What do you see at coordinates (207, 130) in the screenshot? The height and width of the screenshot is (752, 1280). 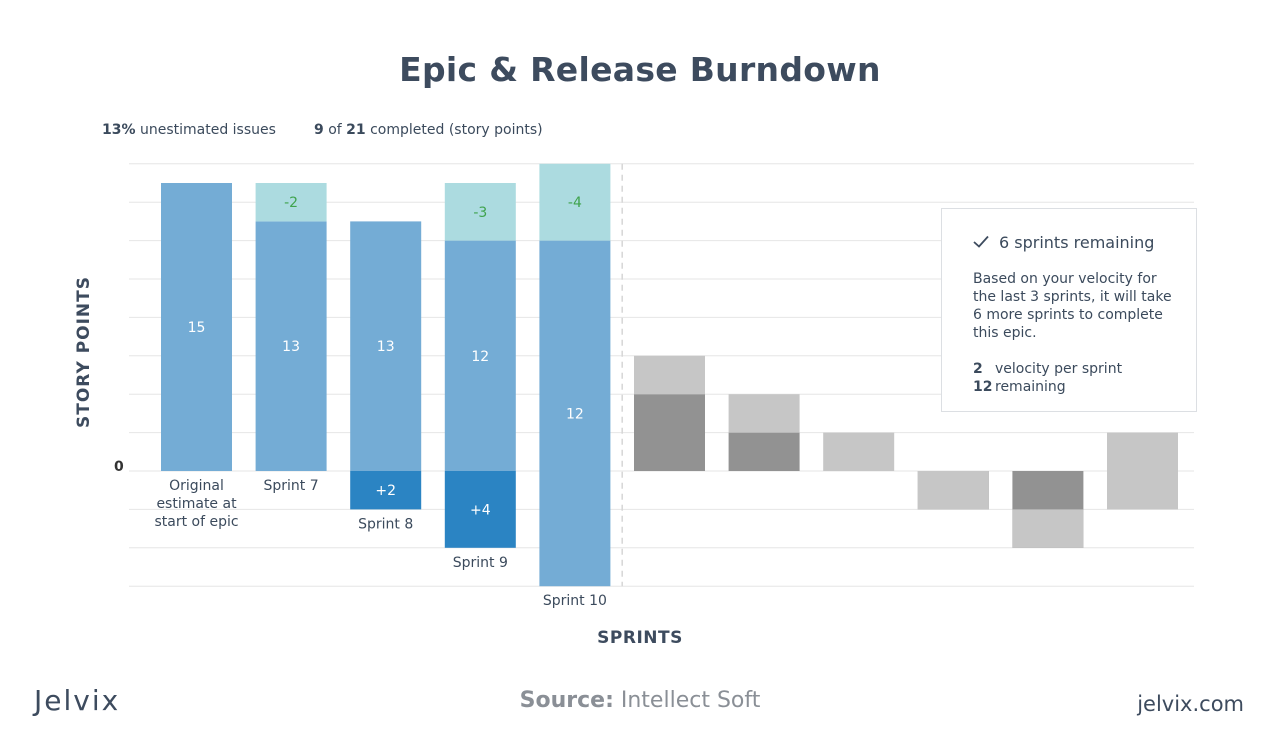 I see `unestimated-label: unestimated issues` at bounding box center [207, 130].